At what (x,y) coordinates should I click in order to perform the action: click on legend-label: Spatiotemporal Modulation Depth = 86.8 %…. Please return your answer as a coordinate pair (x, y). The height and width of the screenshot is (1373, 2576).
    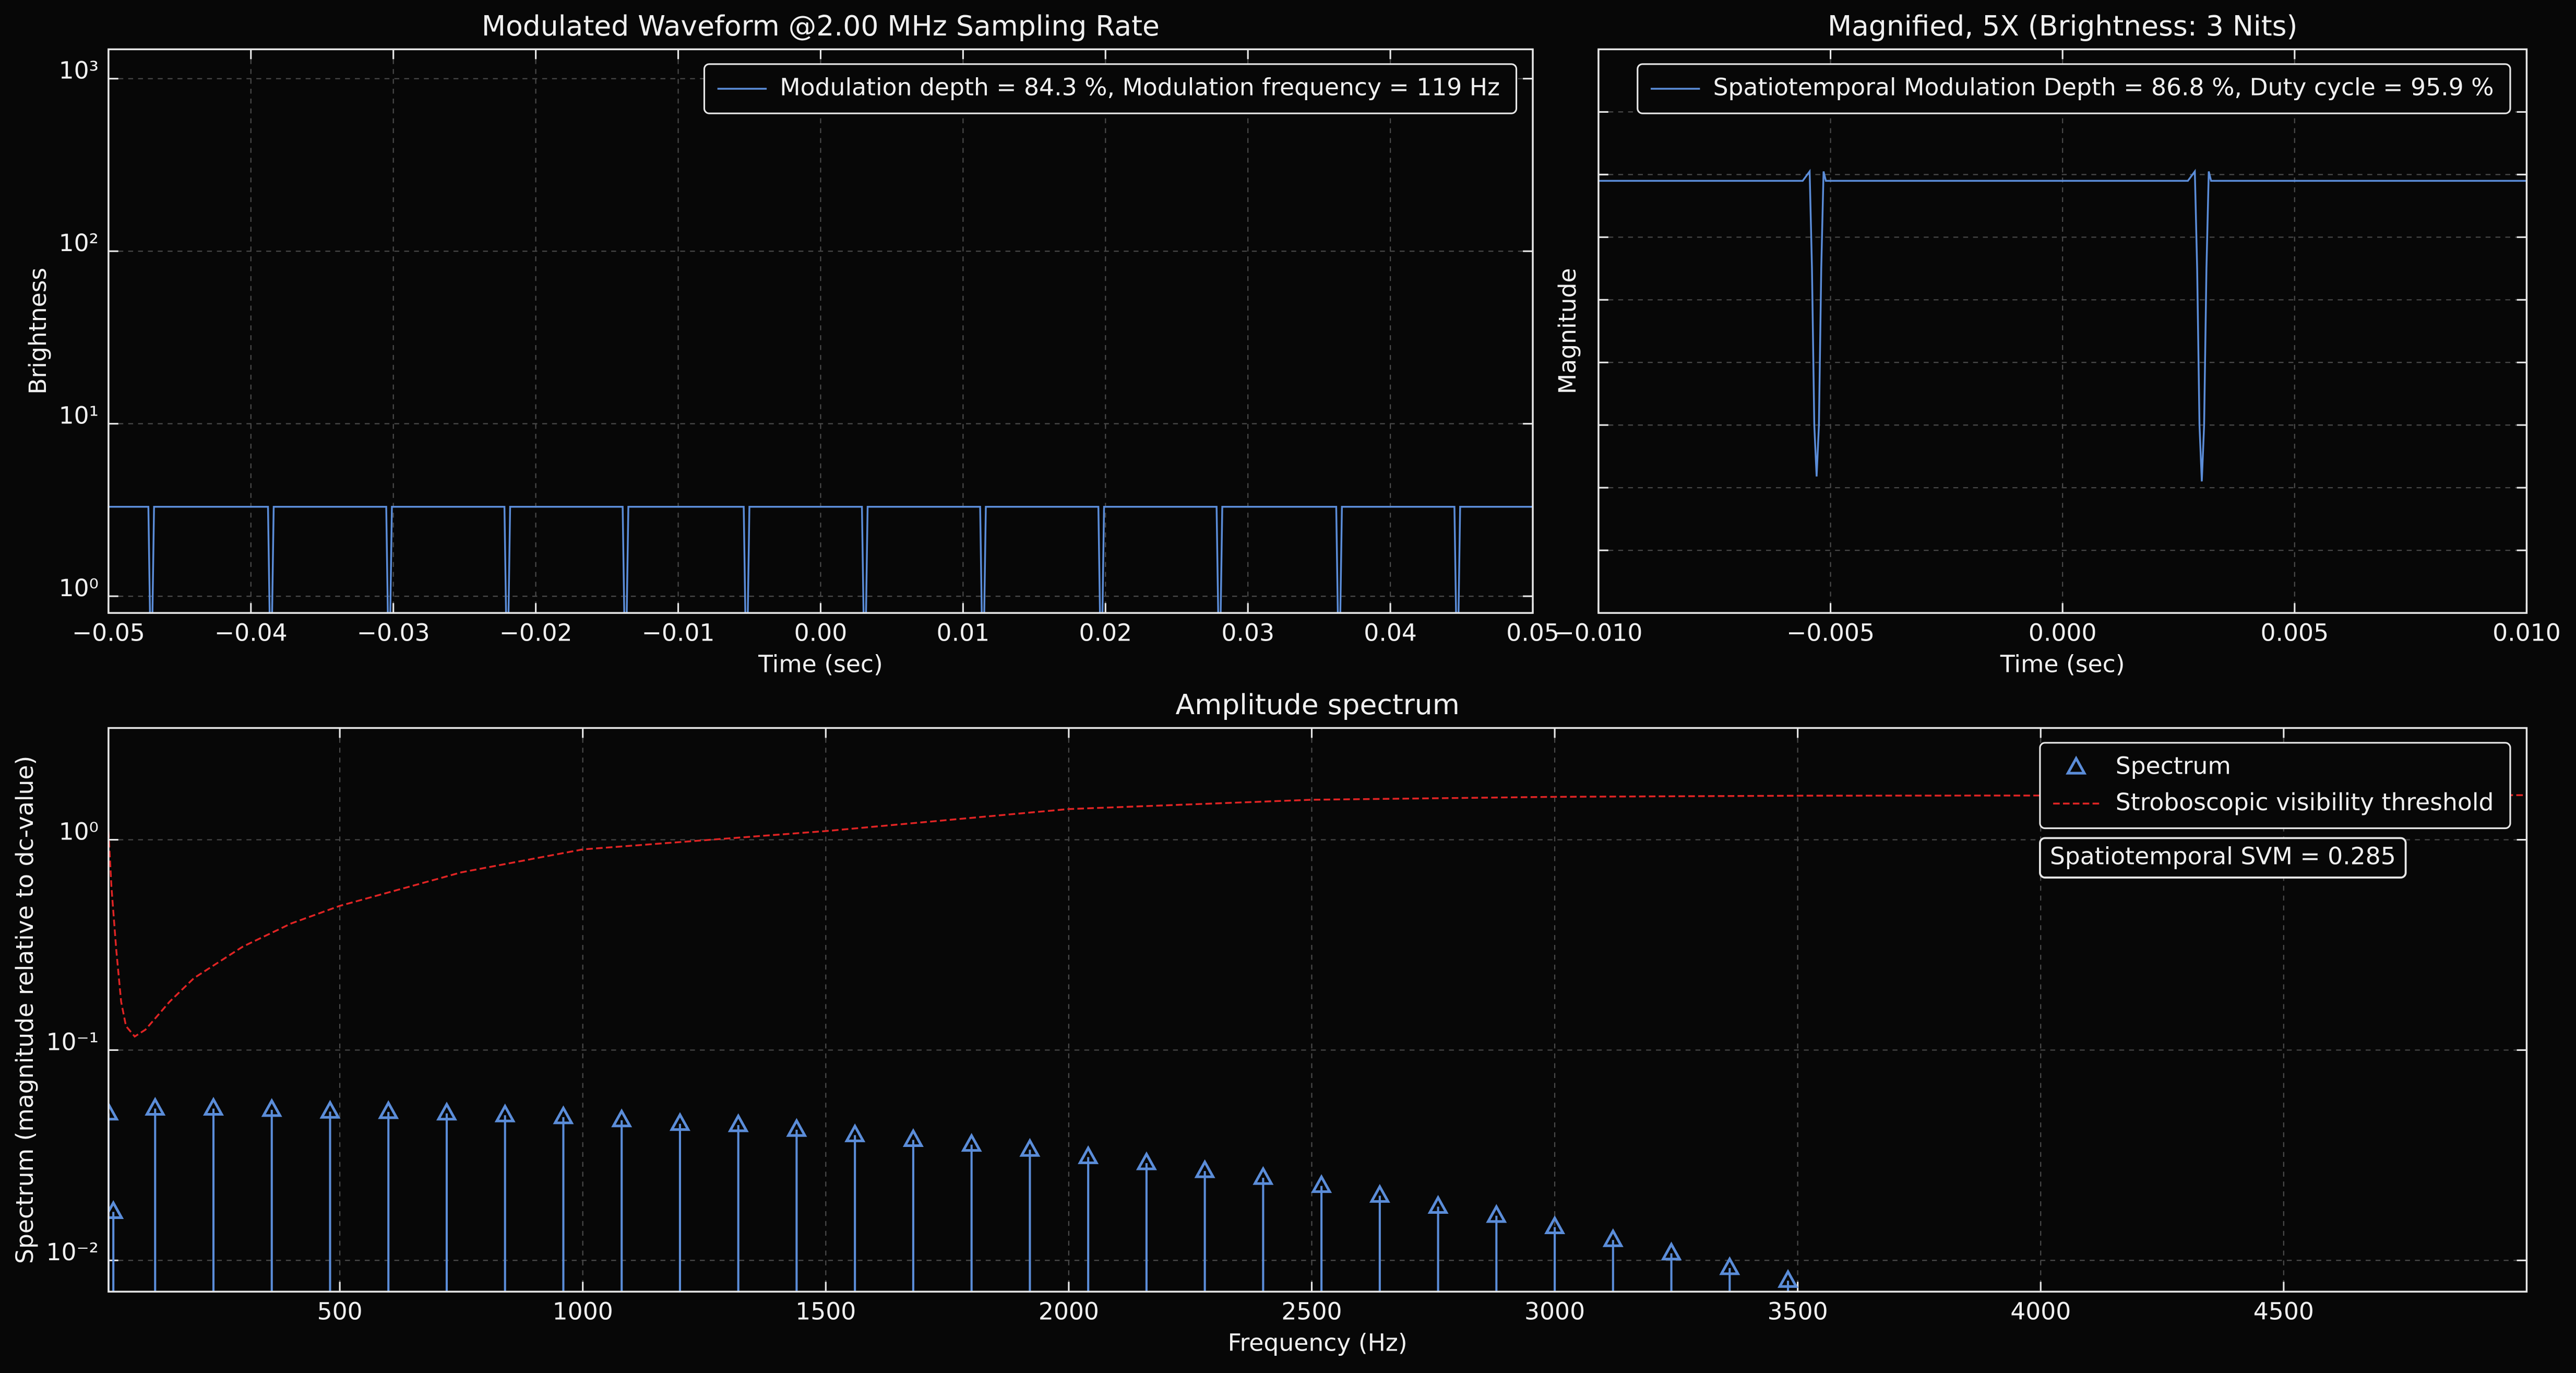
    Looking at the image, I should click on (2103, 87).